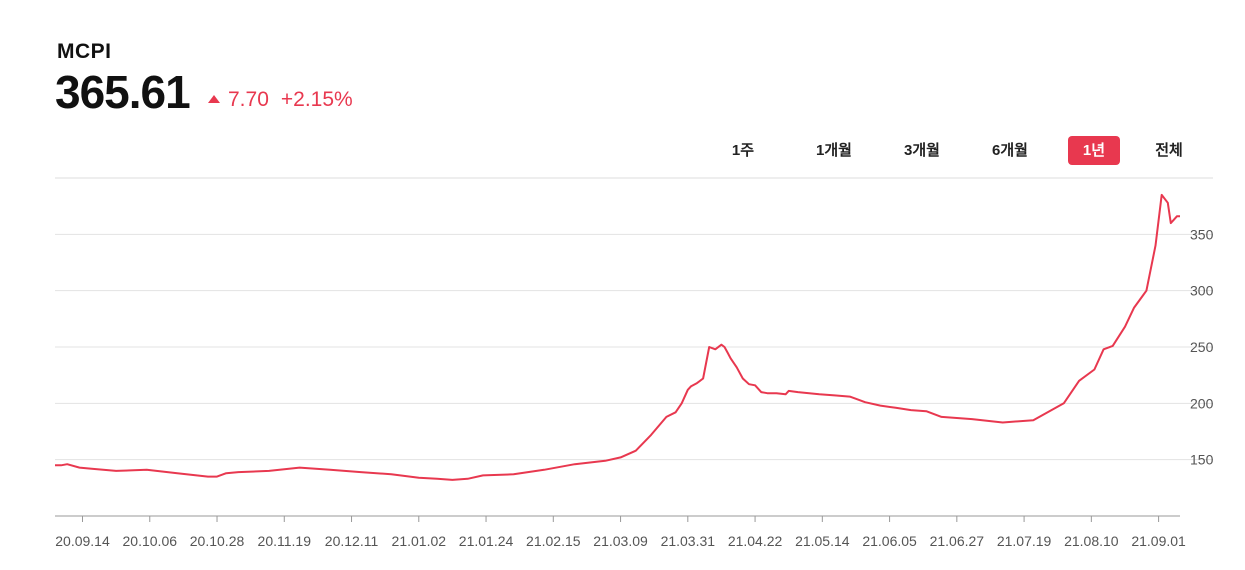 The width and height of the screenshot is (1245, 570). Describe the element at coordinates (1024, 541) in the screenshot. I see `x-tick-label: 21.07.19` at that location.